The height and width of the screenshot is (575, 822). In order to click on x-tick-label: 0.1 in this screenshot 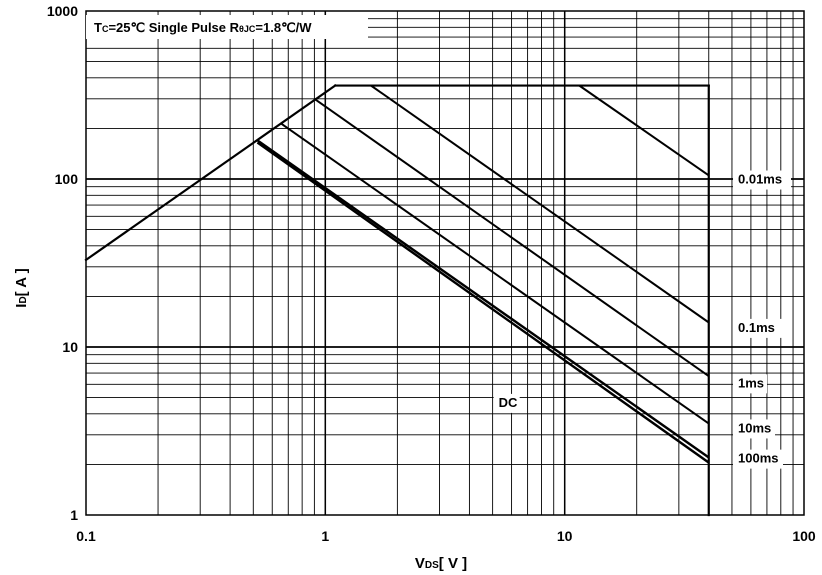, I will do `click(86, 536)`.